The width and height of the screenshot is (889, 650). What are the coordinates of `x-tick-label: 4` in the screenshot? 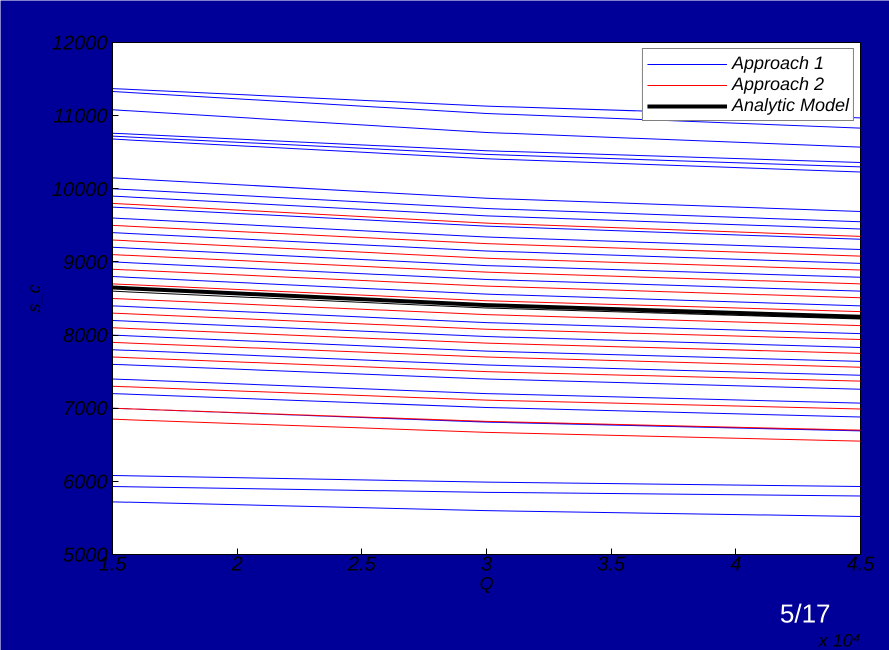 It's located at (736, 565).